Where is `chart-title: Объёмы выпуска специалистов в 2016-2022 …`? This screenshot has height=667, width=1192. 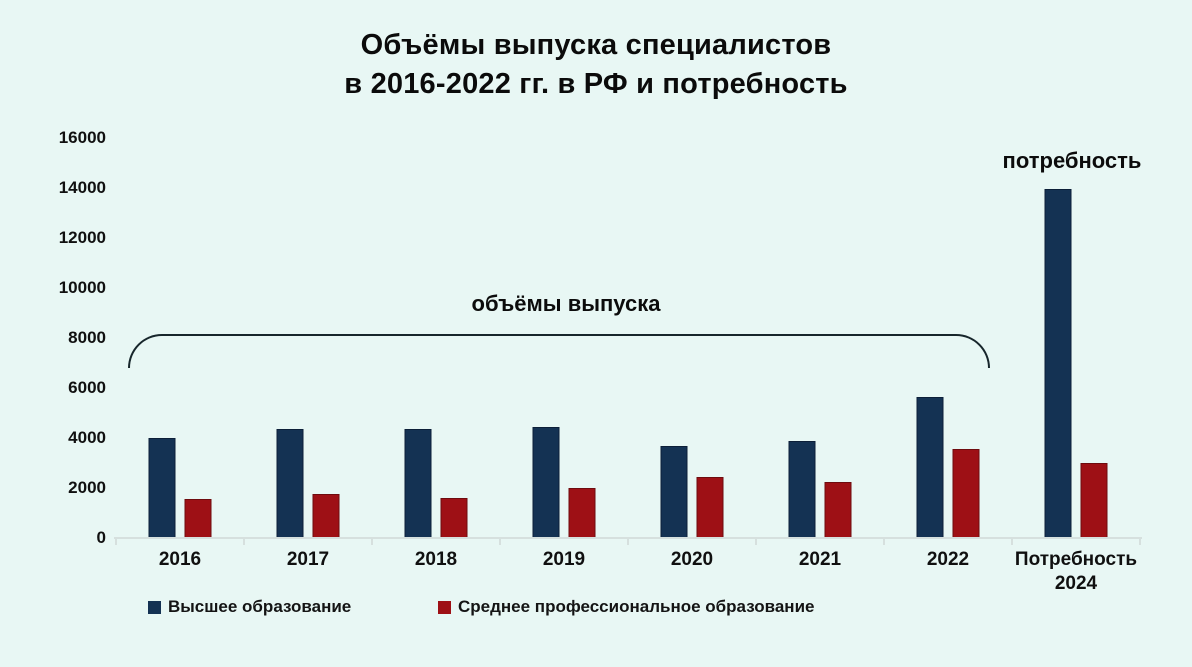
chart-title: Объёмы выпуска специалистов в 2016-2022 … is located at coordinates (596, 65).